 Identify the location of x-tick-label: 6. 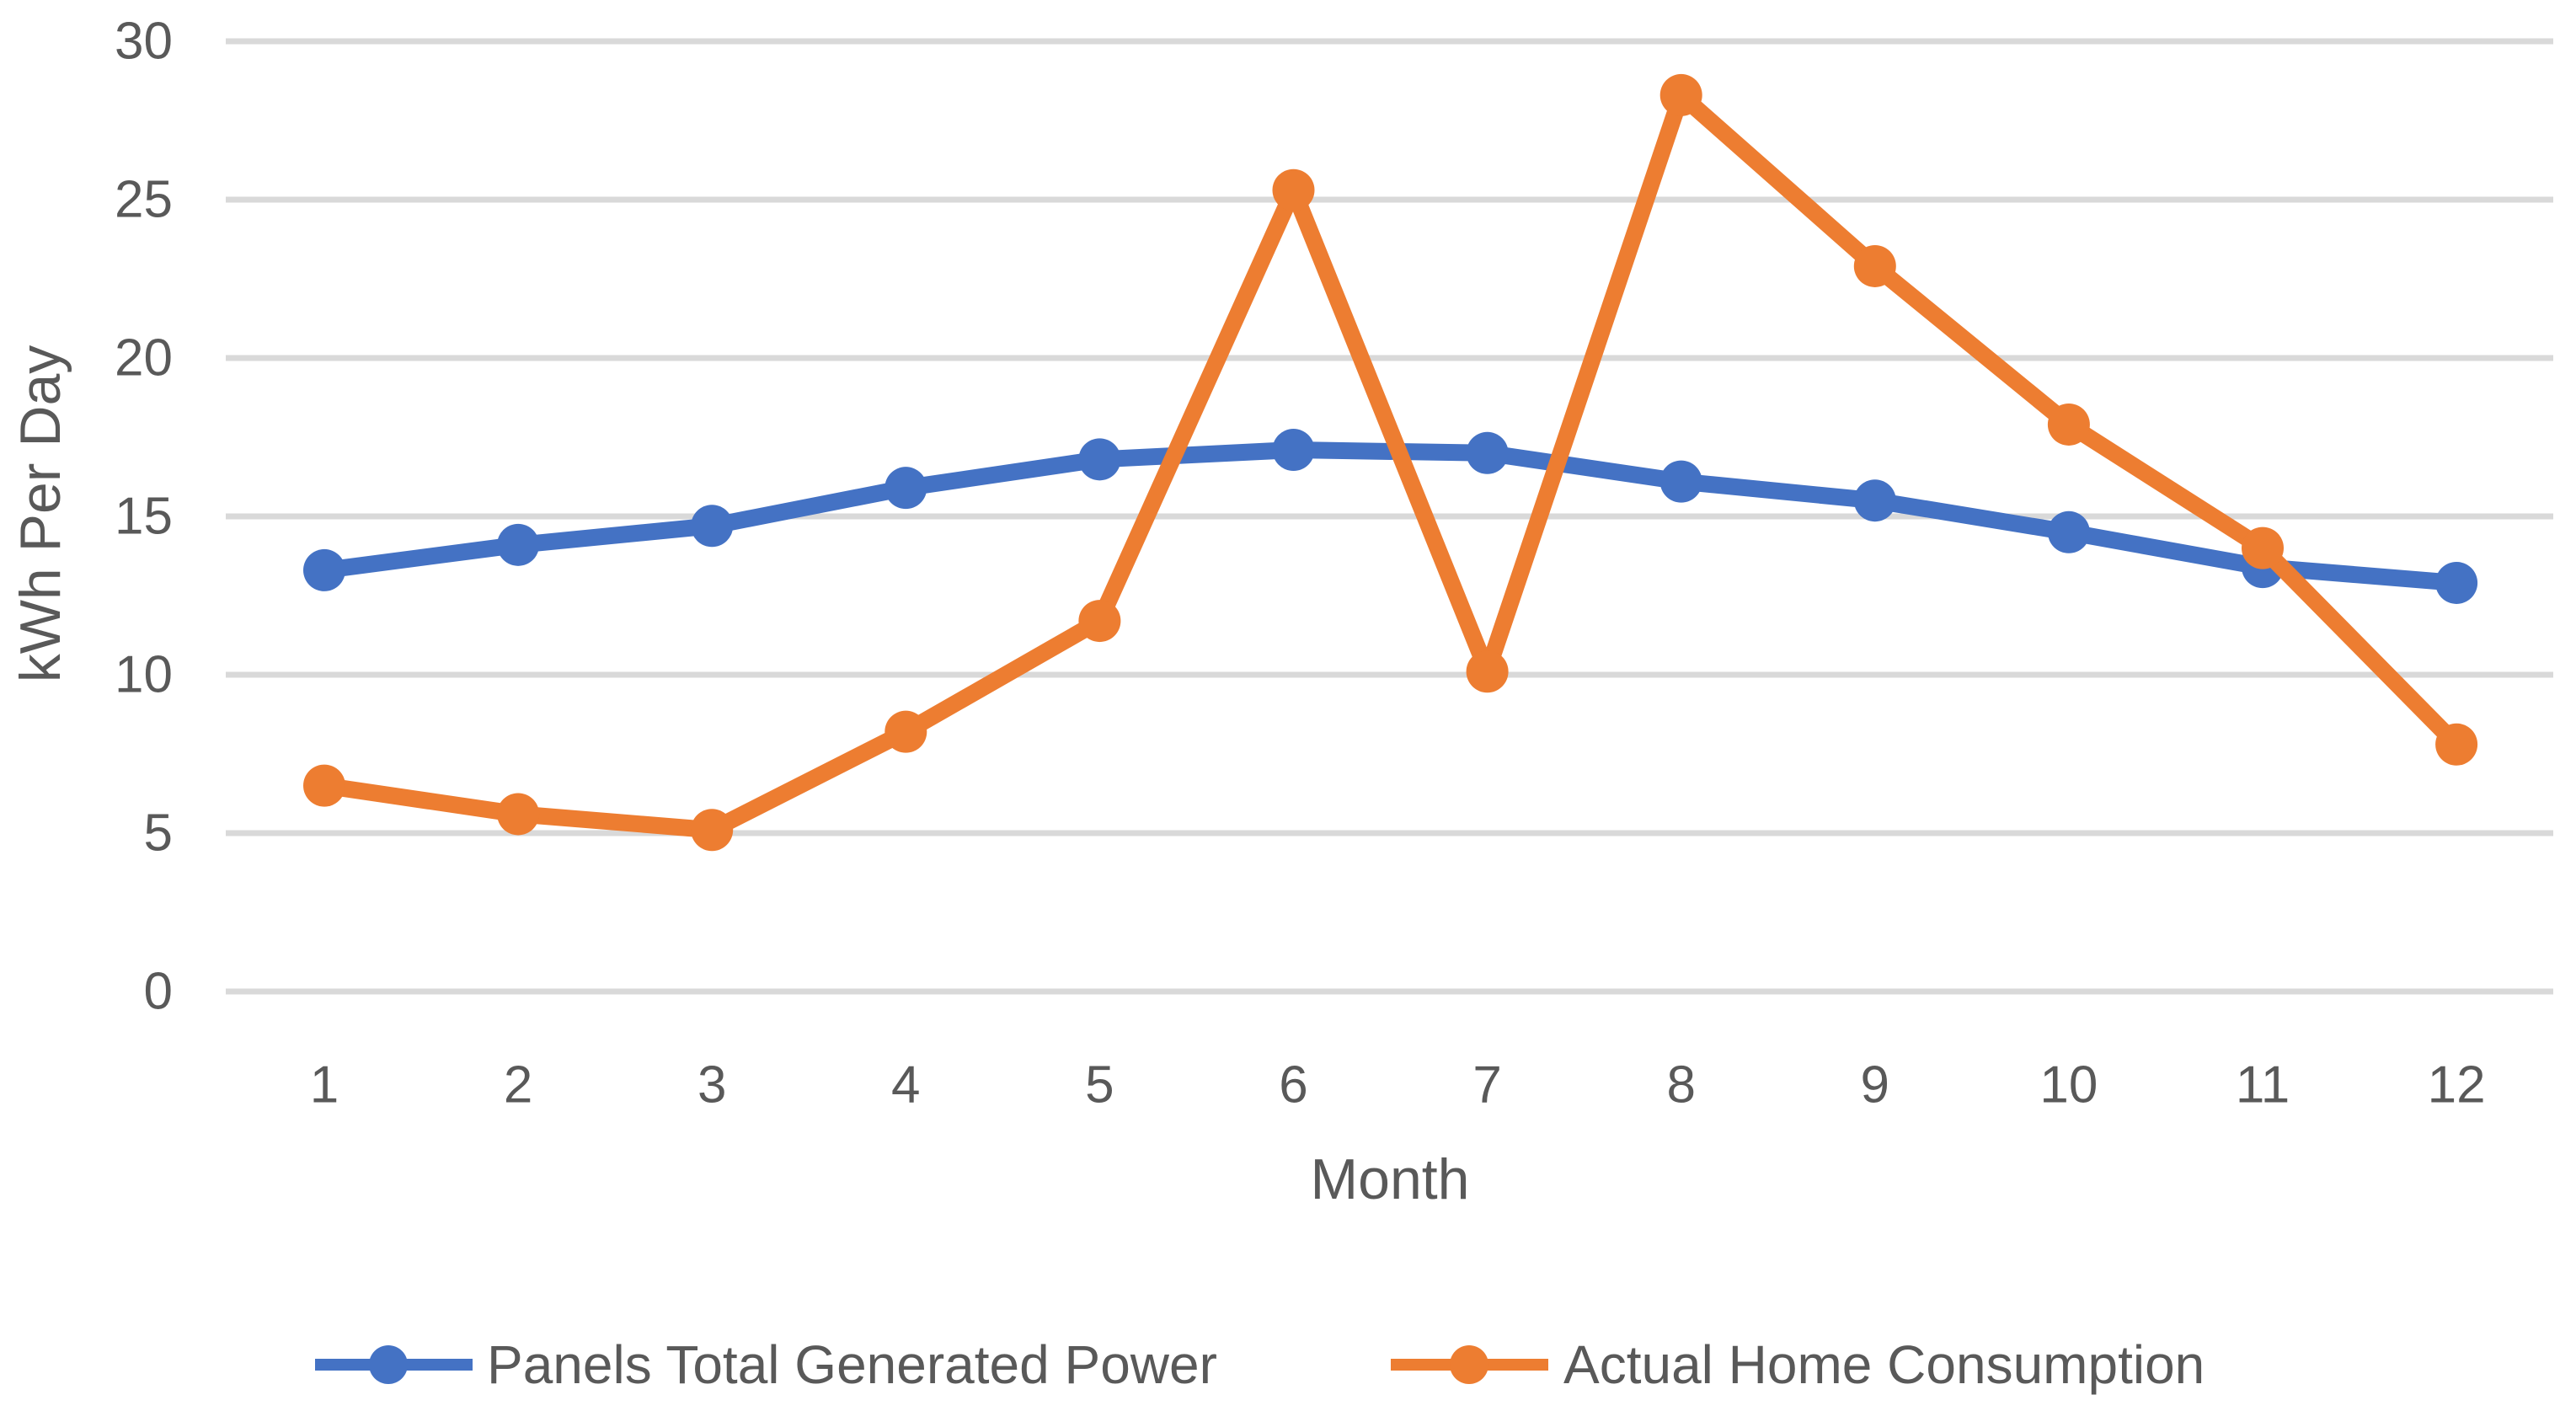
(1293, 1085).